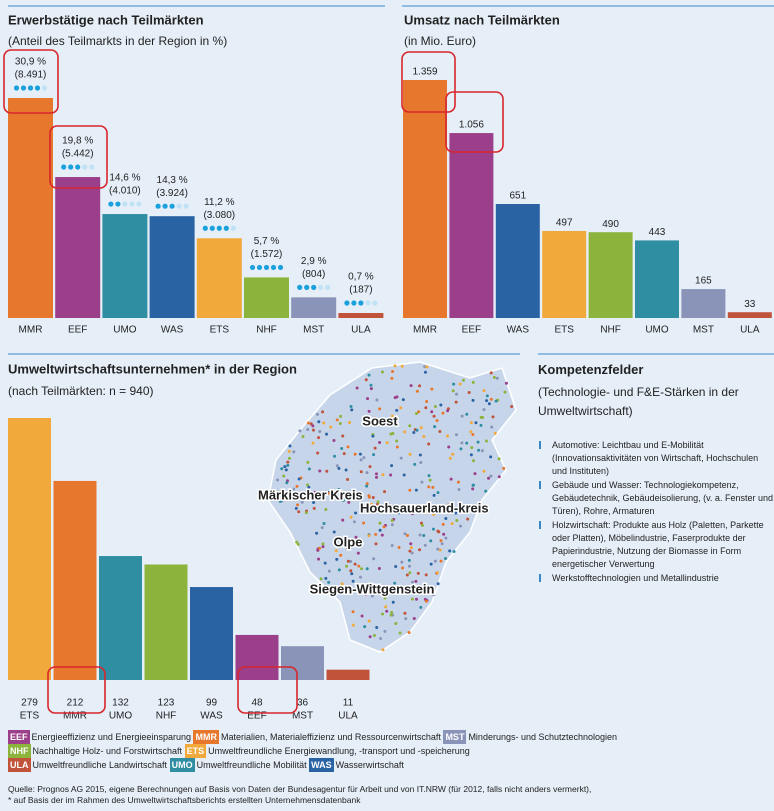  Describe the element at coordinates (310, 494) in the screenshot. I see `region-label: Märkischer Kreis` at that location.